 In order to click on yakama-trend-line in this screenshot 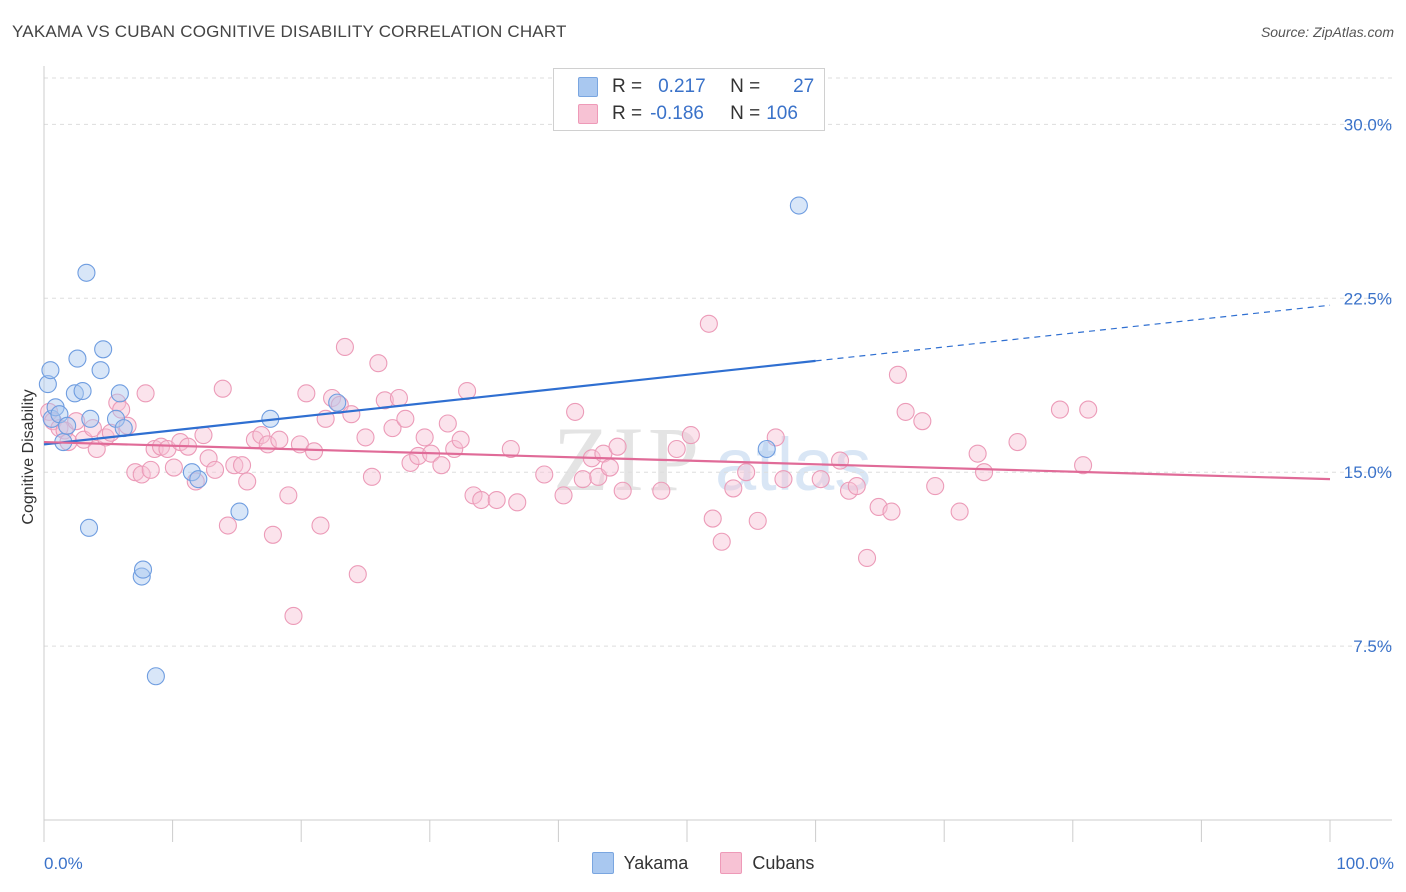, I will do `click(429, 402)`.